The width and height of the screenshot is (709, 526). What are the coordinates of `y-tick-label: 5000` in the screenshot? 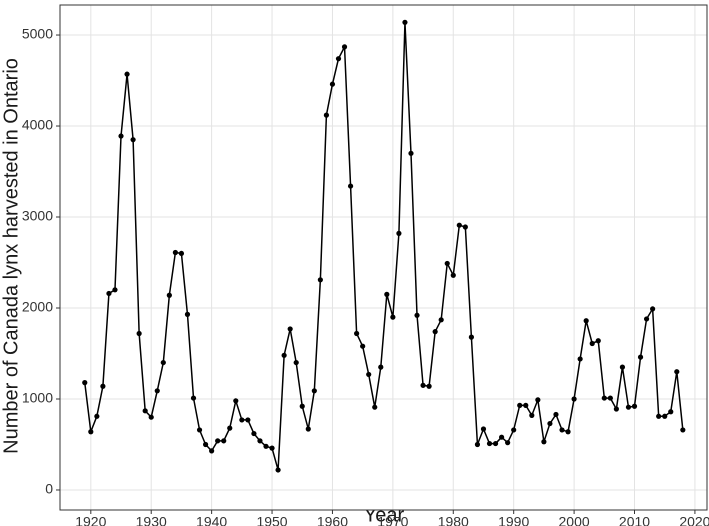 It's located at (37, 34).